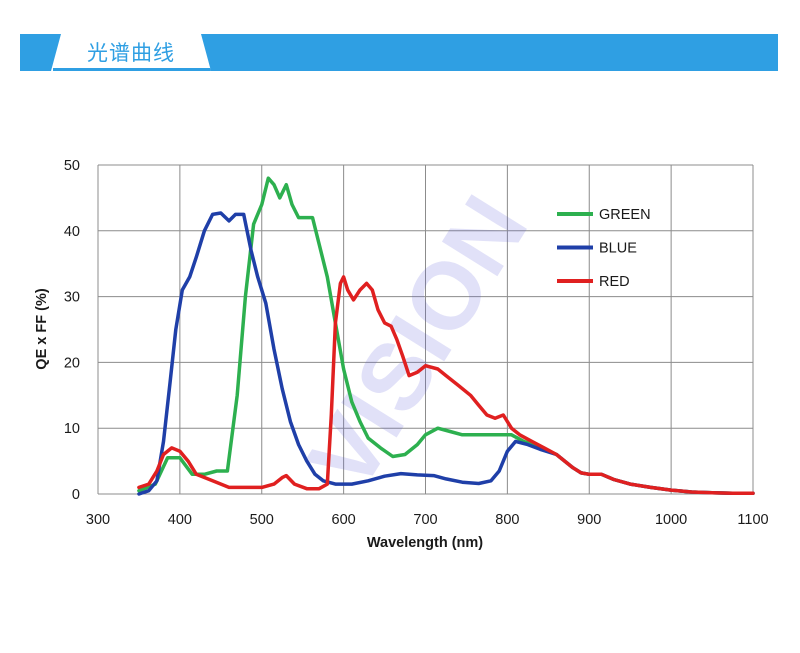  Describe the element at coordinates (614, 282) in the screenshot. I see `legend-label-red: RED` at that location.